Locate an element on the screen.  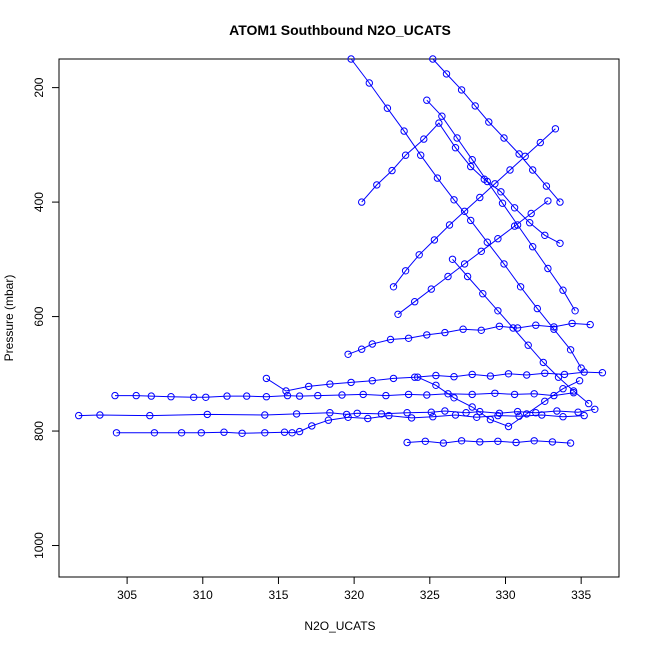
y-axis: 200 400 600 800 1000 is located at coordinates (46, 318).